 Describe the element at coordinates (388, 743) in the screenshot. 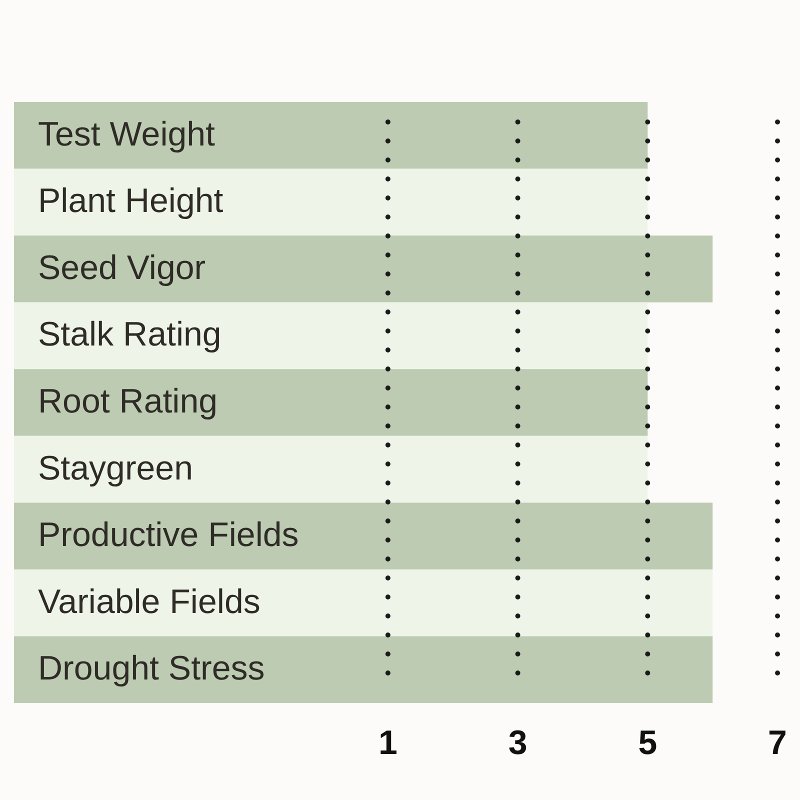

I see `x-tick-label: 1` at that location.